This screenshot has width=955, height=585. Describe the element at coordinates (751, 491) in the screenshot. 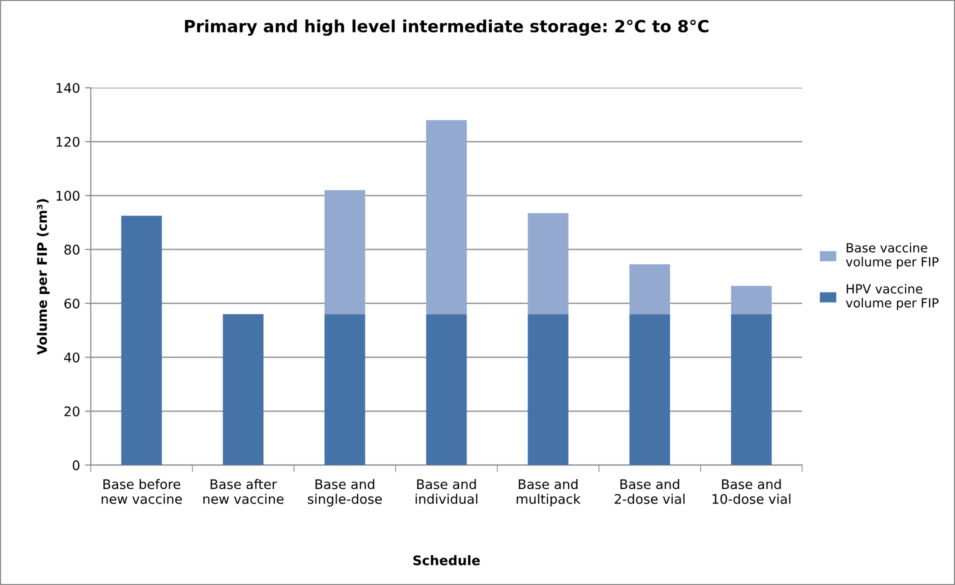

I see `x-tick-label: Base and 10-dose vial` at that location.